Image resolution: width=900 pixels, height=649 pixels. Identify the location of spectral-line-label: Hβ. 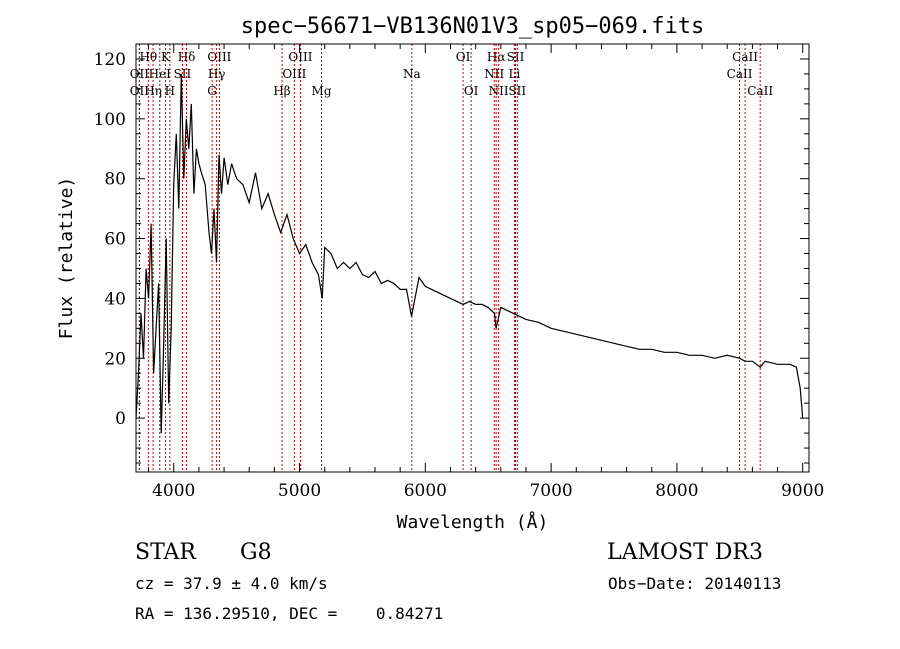
(281, 91).